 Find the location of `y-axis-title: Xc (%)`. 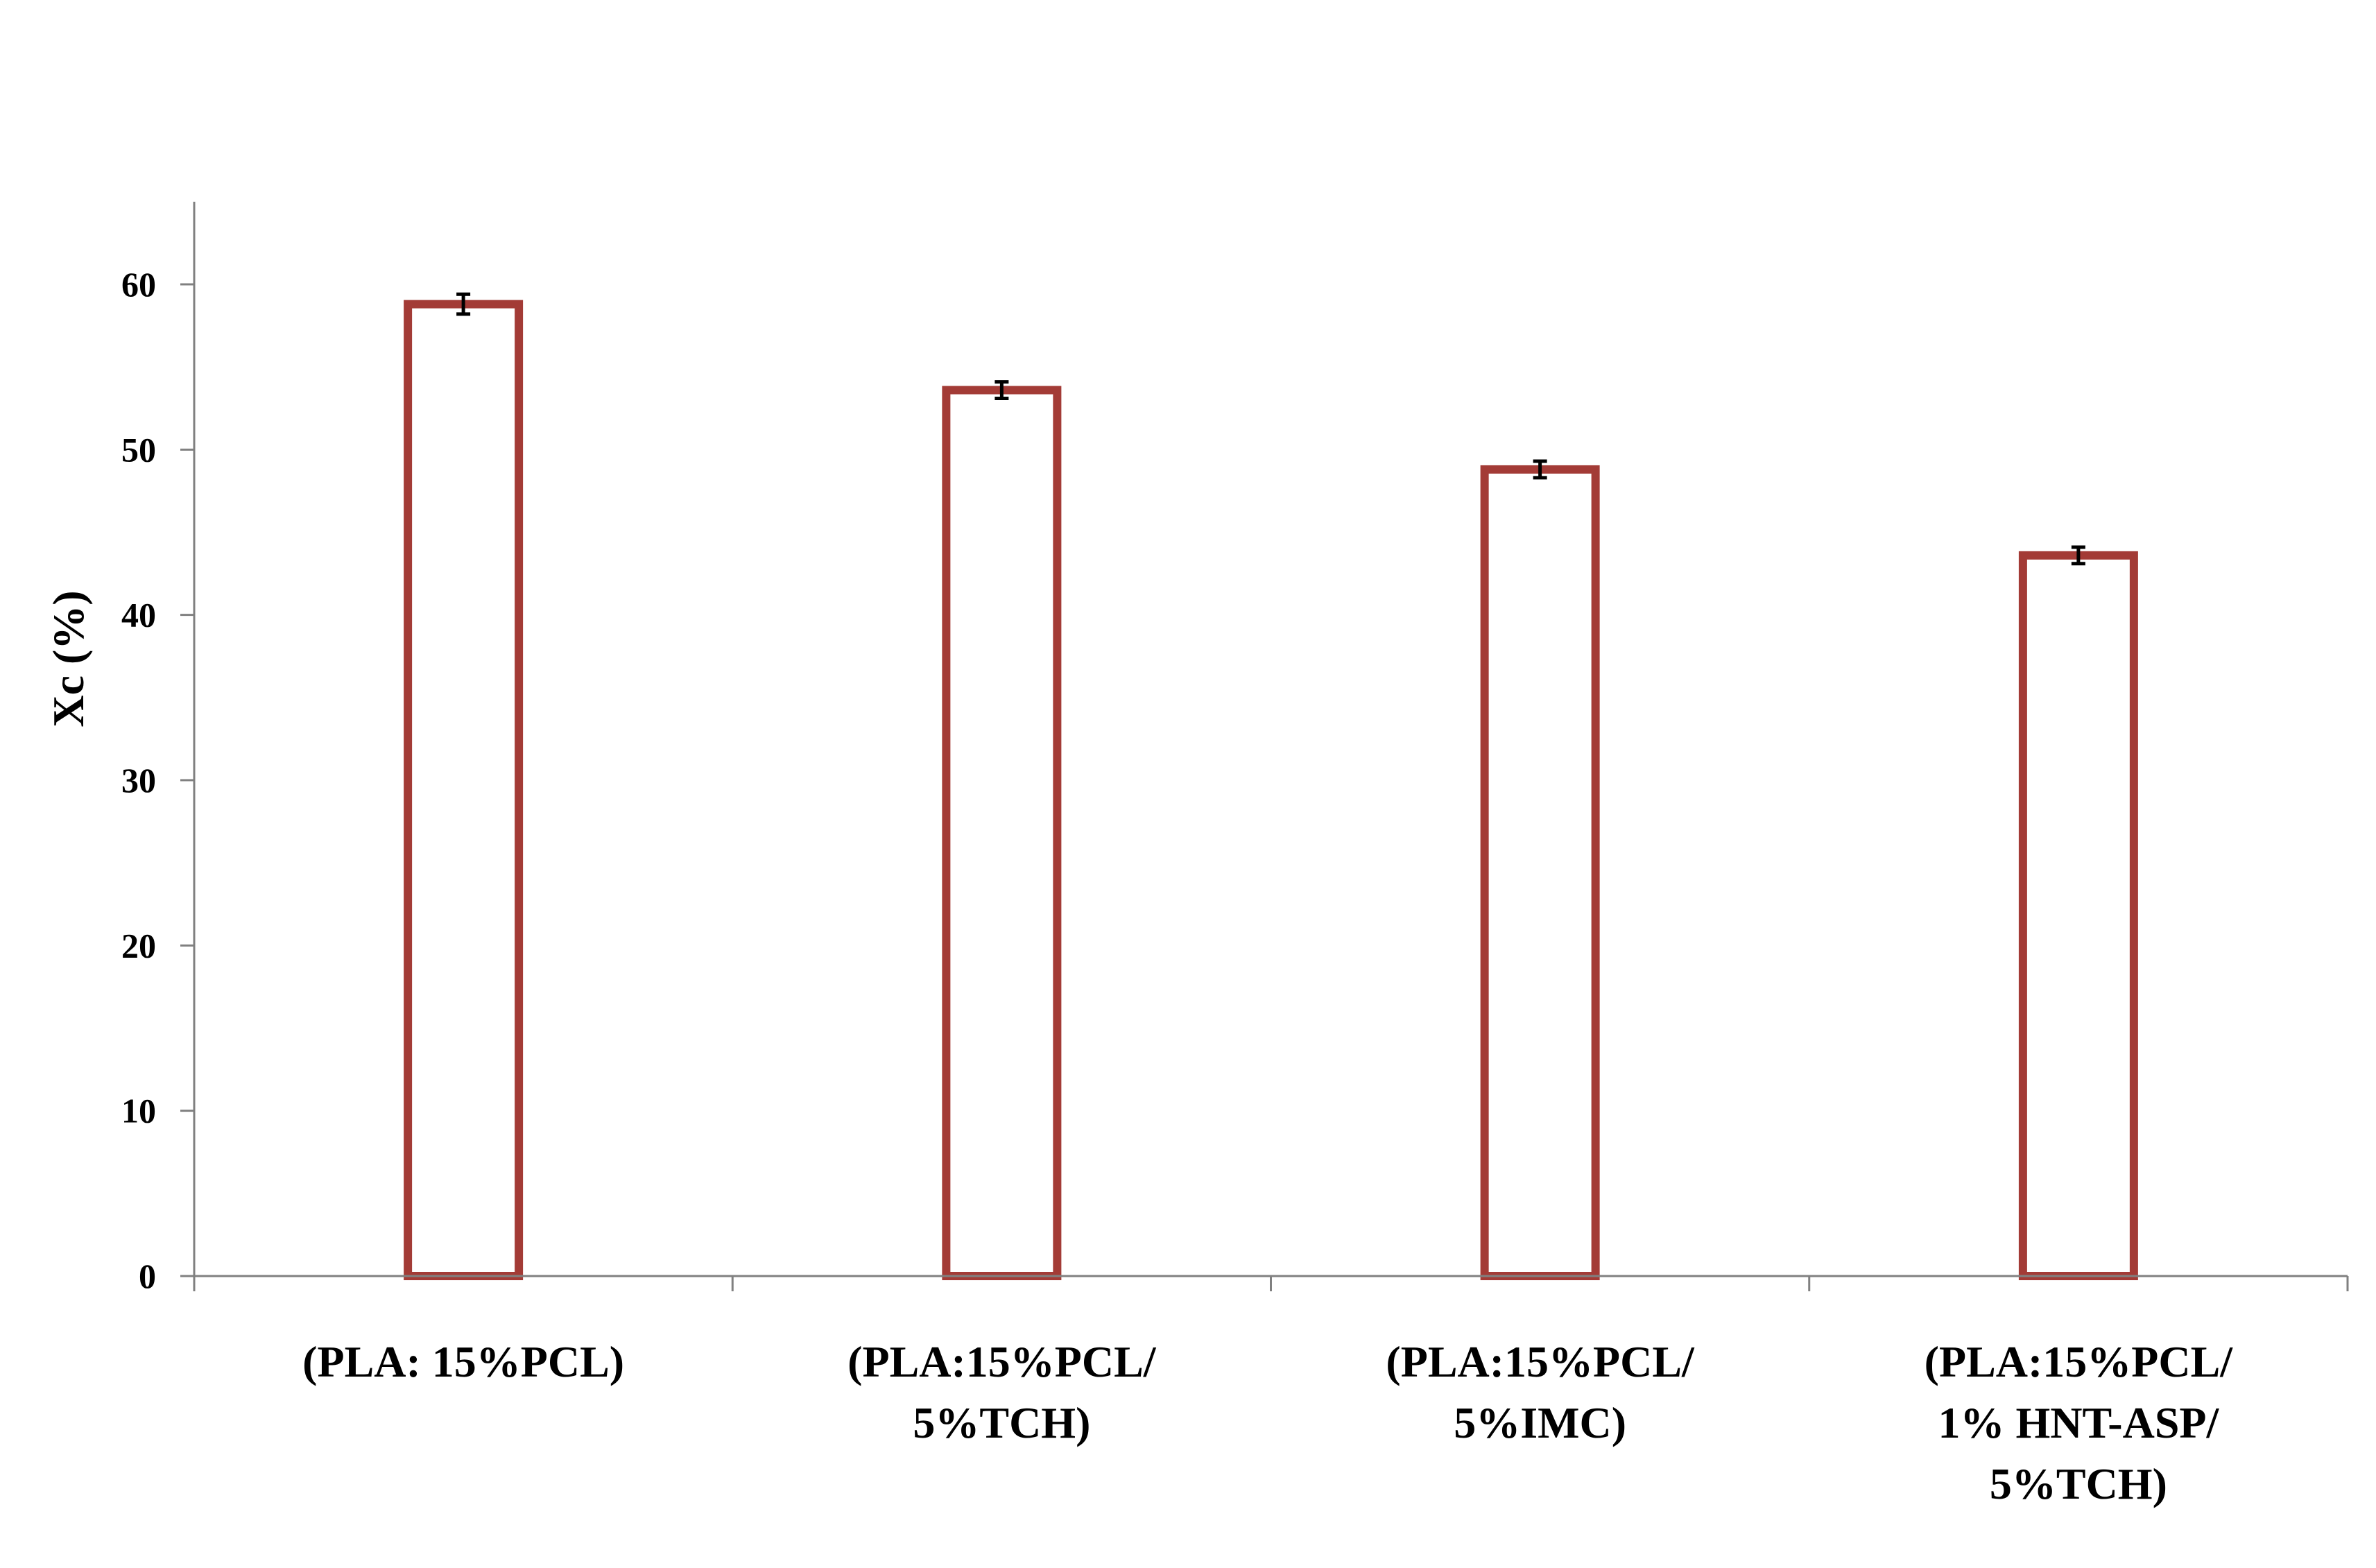

y-axis-title: Xc (%) is located at coordinates (68, 659).